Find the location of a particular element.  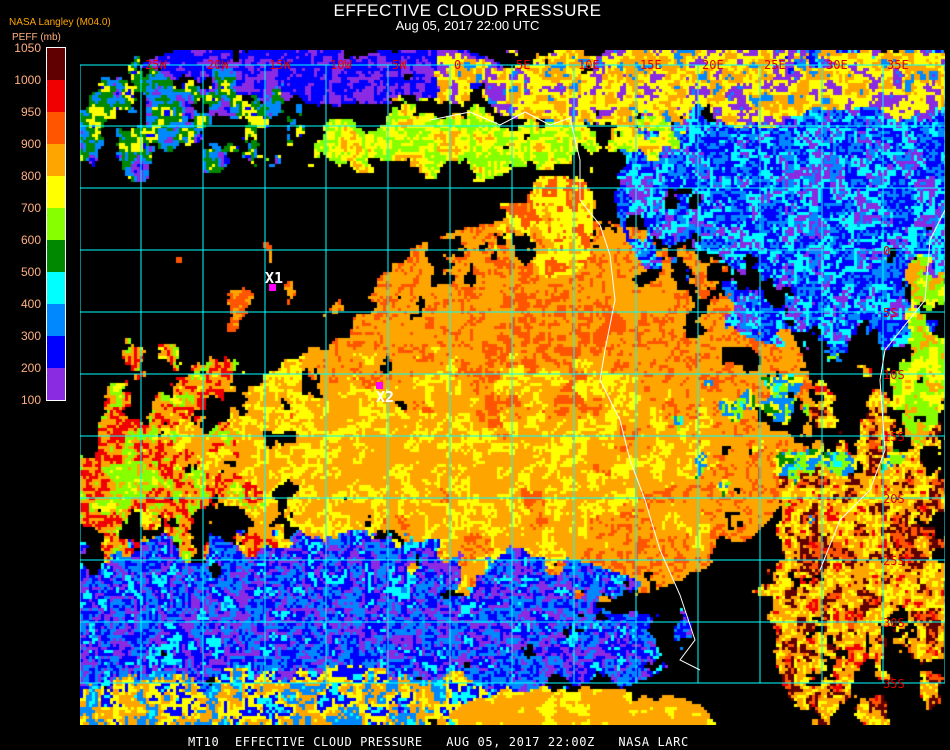

longitude-label: 5E is located at coordinates (523, 65).